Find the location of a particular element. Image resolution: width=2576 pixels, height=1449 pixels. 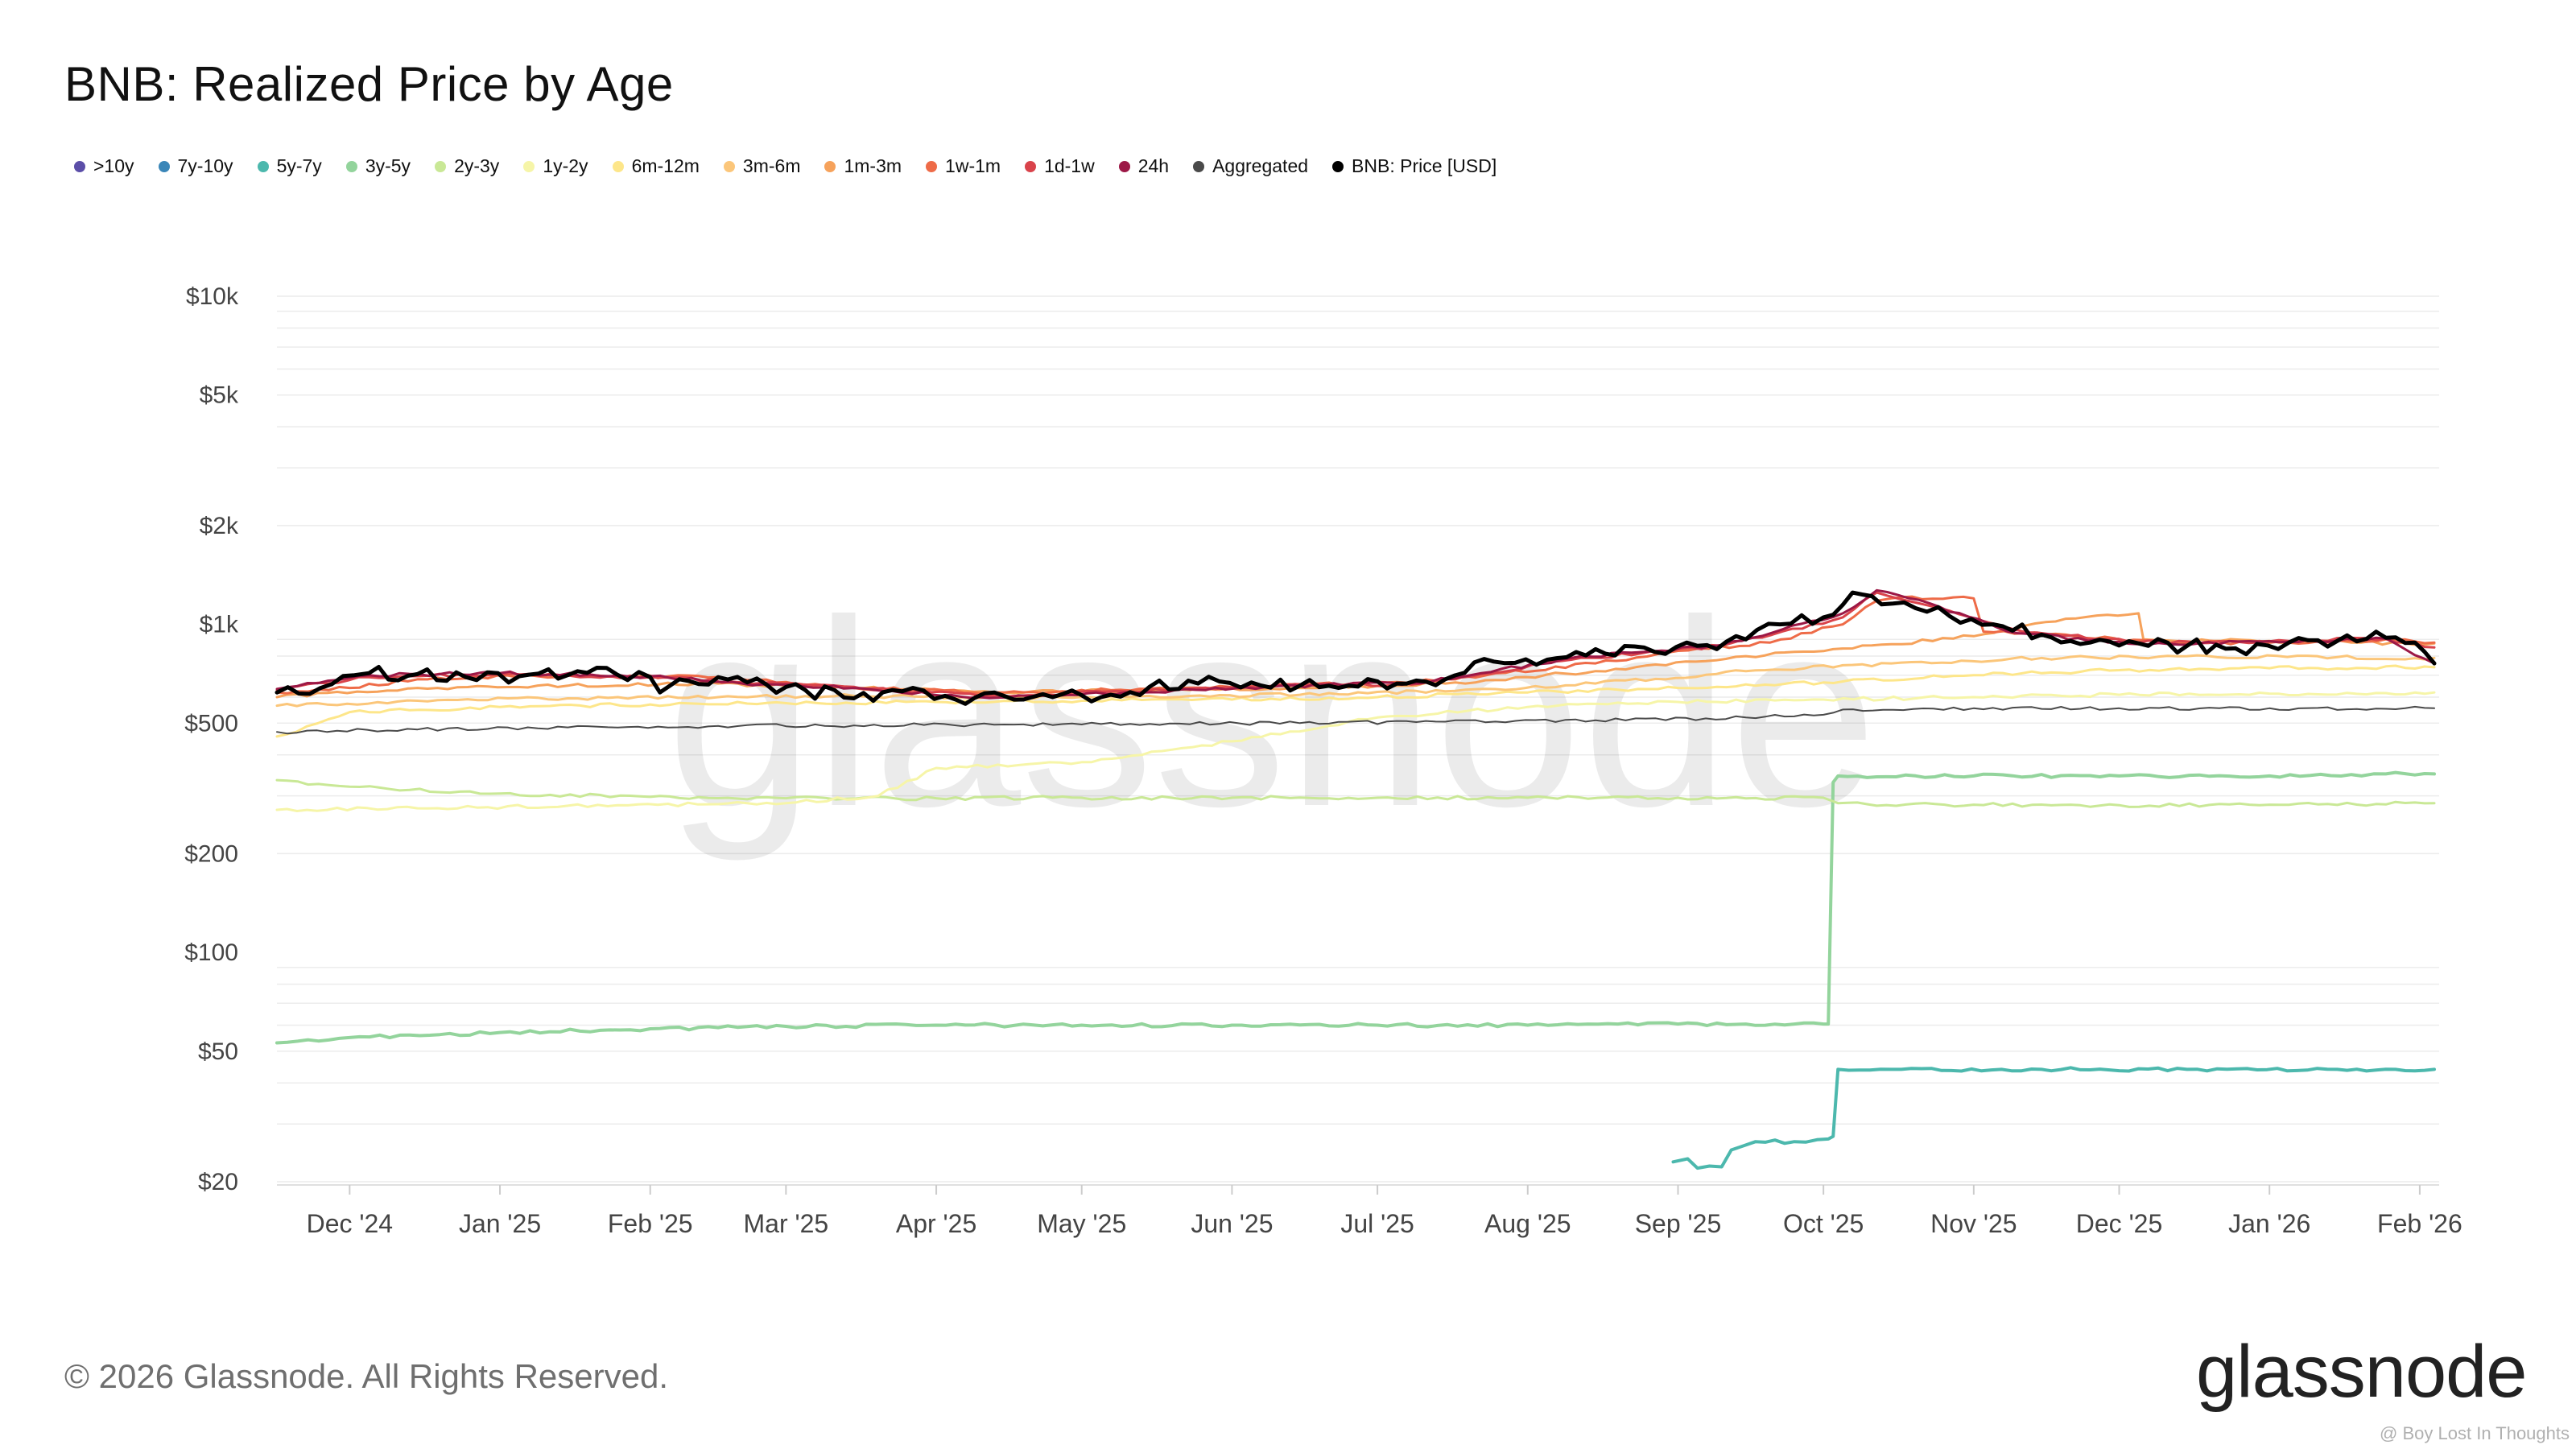

x-tick-label: Sep '25 is located at coordinates (1678, 1223).